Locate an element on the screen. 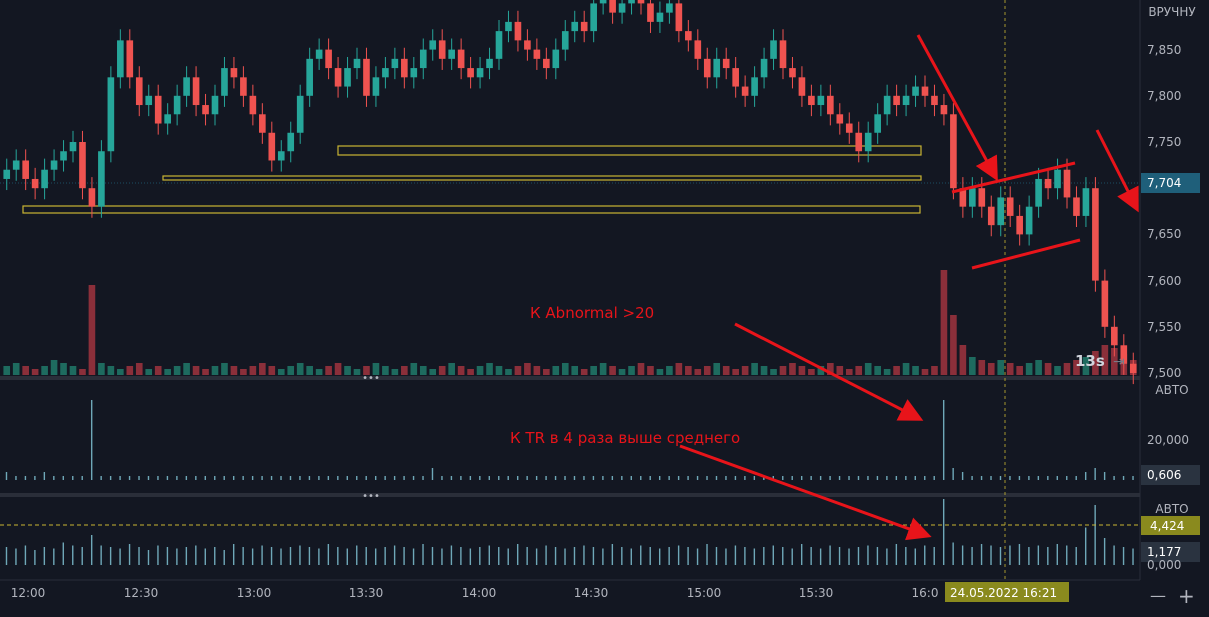 Image resolution: width=1209 pixels, height=617 pixels. zoom-out-button: — is located at coordinates (1158, 595).